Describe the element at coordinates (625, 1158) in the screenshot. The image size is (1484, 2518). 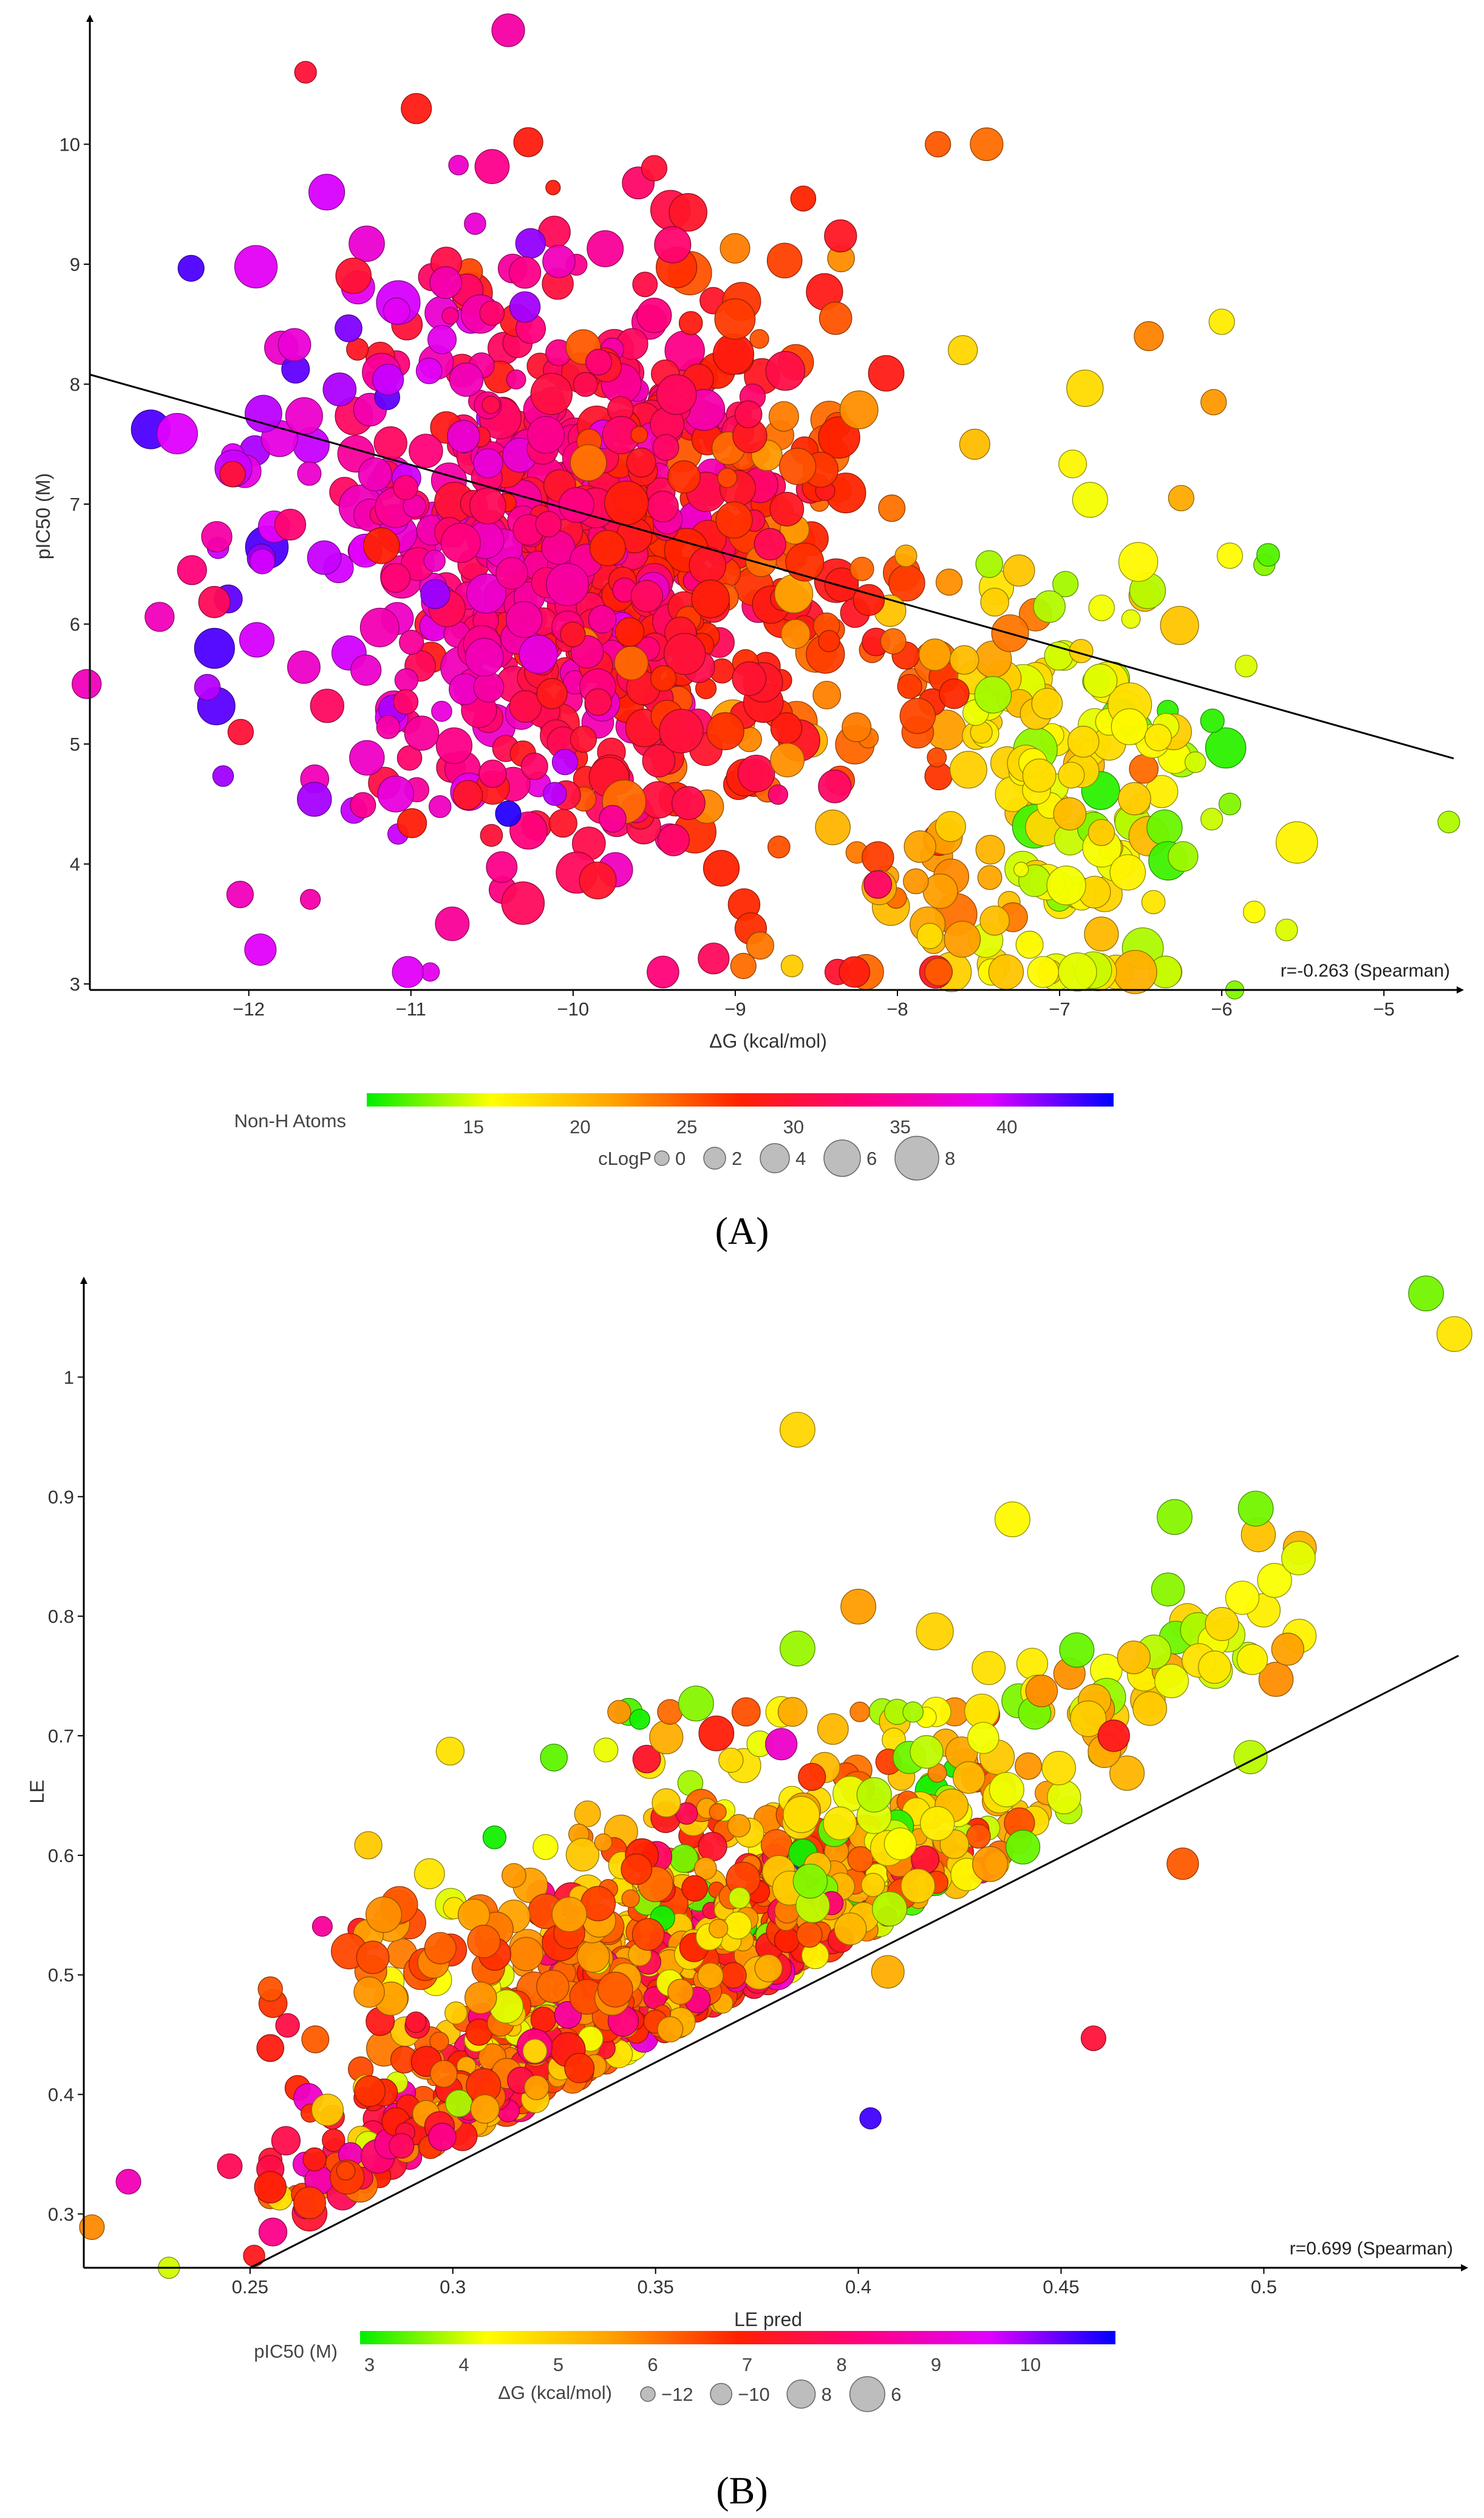
I see `panel-a-size-legend-label: cLogP` at that location.